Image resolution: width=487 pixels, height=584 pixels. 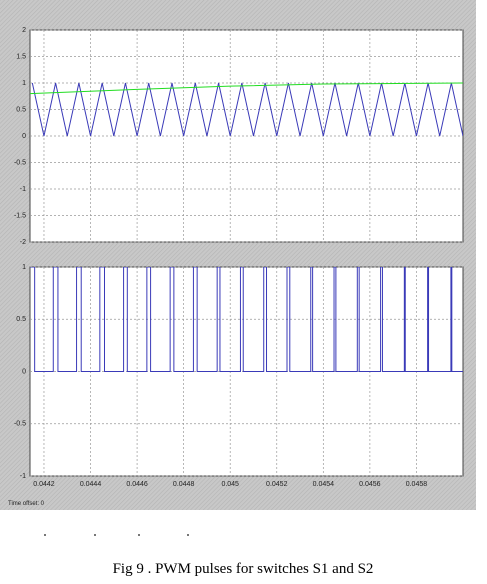 I want to click on x-tick-label: 0.0448, so click(x=184, y=484).